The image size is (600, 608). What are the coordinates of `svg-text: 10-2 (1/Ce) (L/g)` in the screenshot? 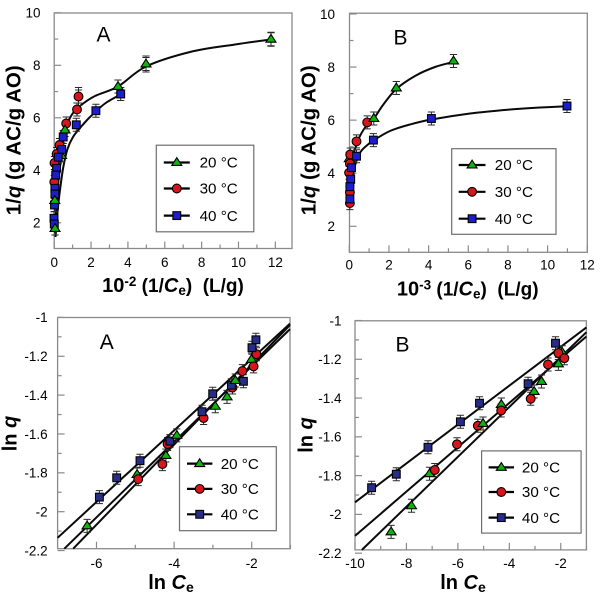 It's located at (173, 286).